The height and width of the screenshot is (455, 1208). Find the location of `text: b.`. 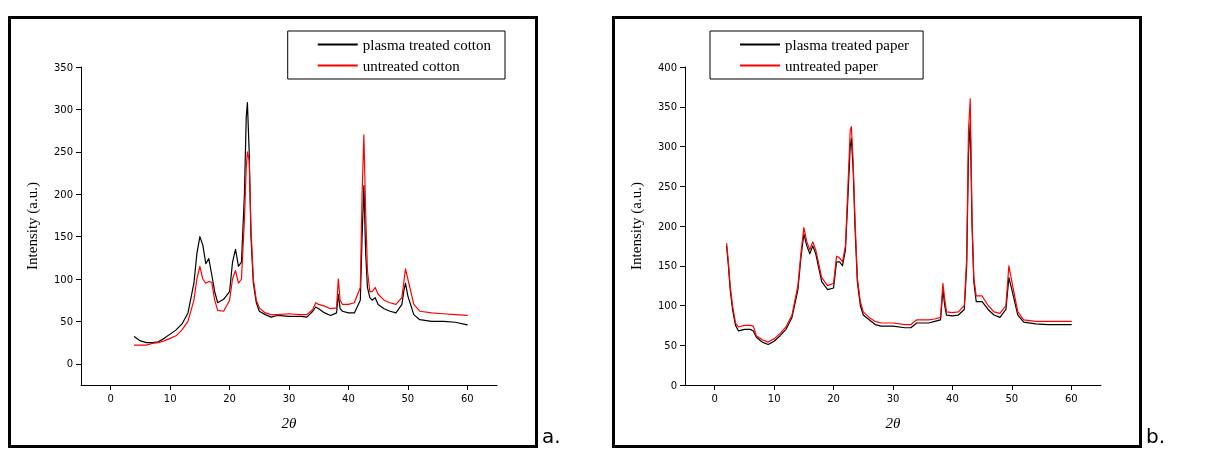

text: b. is located at coordinates (1156, 436).